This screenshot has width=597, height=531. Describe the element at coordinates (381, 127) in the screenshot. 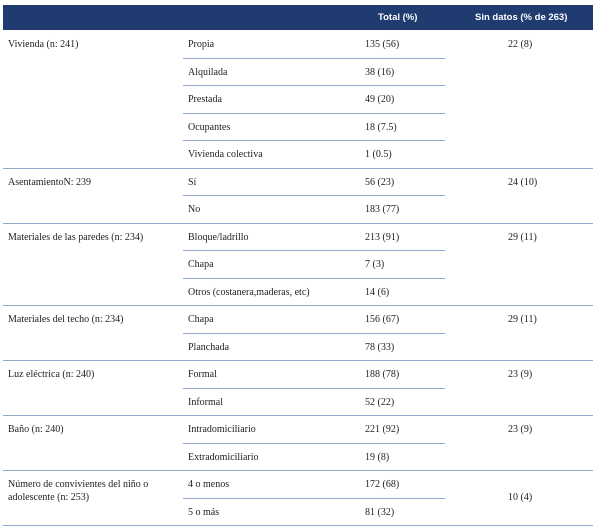

I see `total: 18 (7.5)` at that location.